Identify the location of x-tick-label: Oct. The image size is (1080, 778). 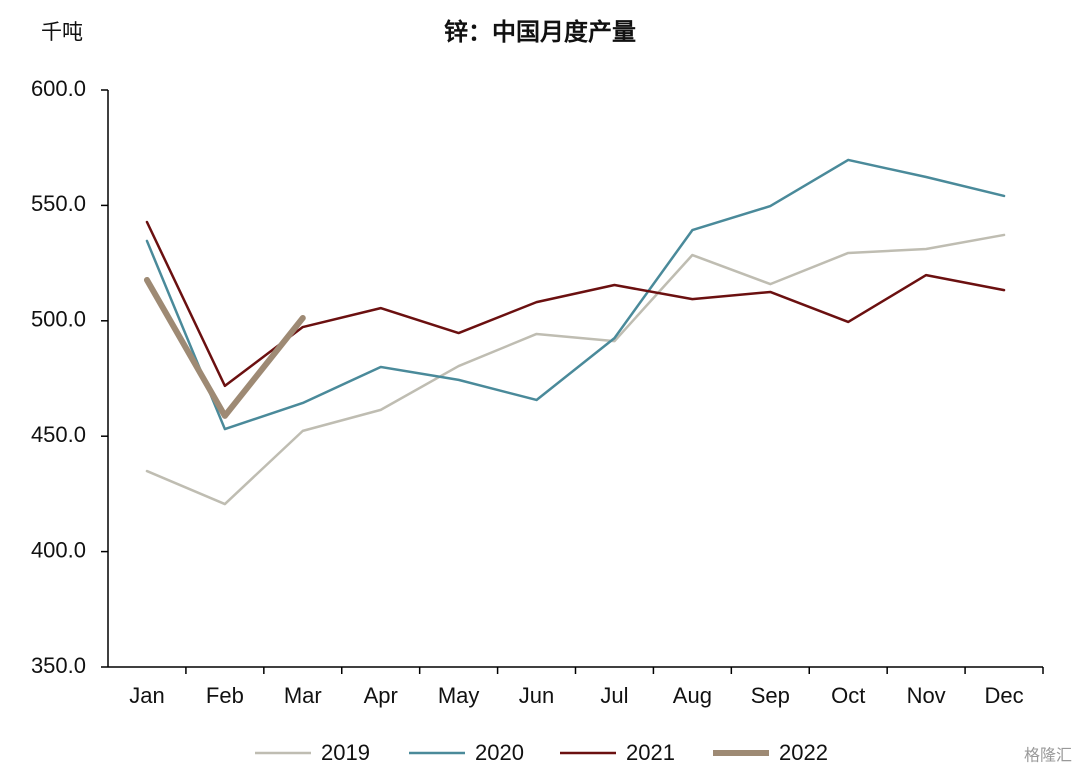
(848, 695).